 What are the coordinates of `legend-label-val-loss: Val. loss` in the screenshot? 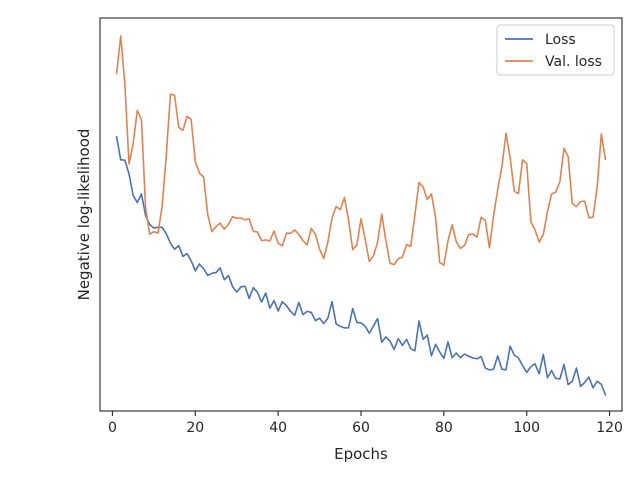 It's located at (573, 62).